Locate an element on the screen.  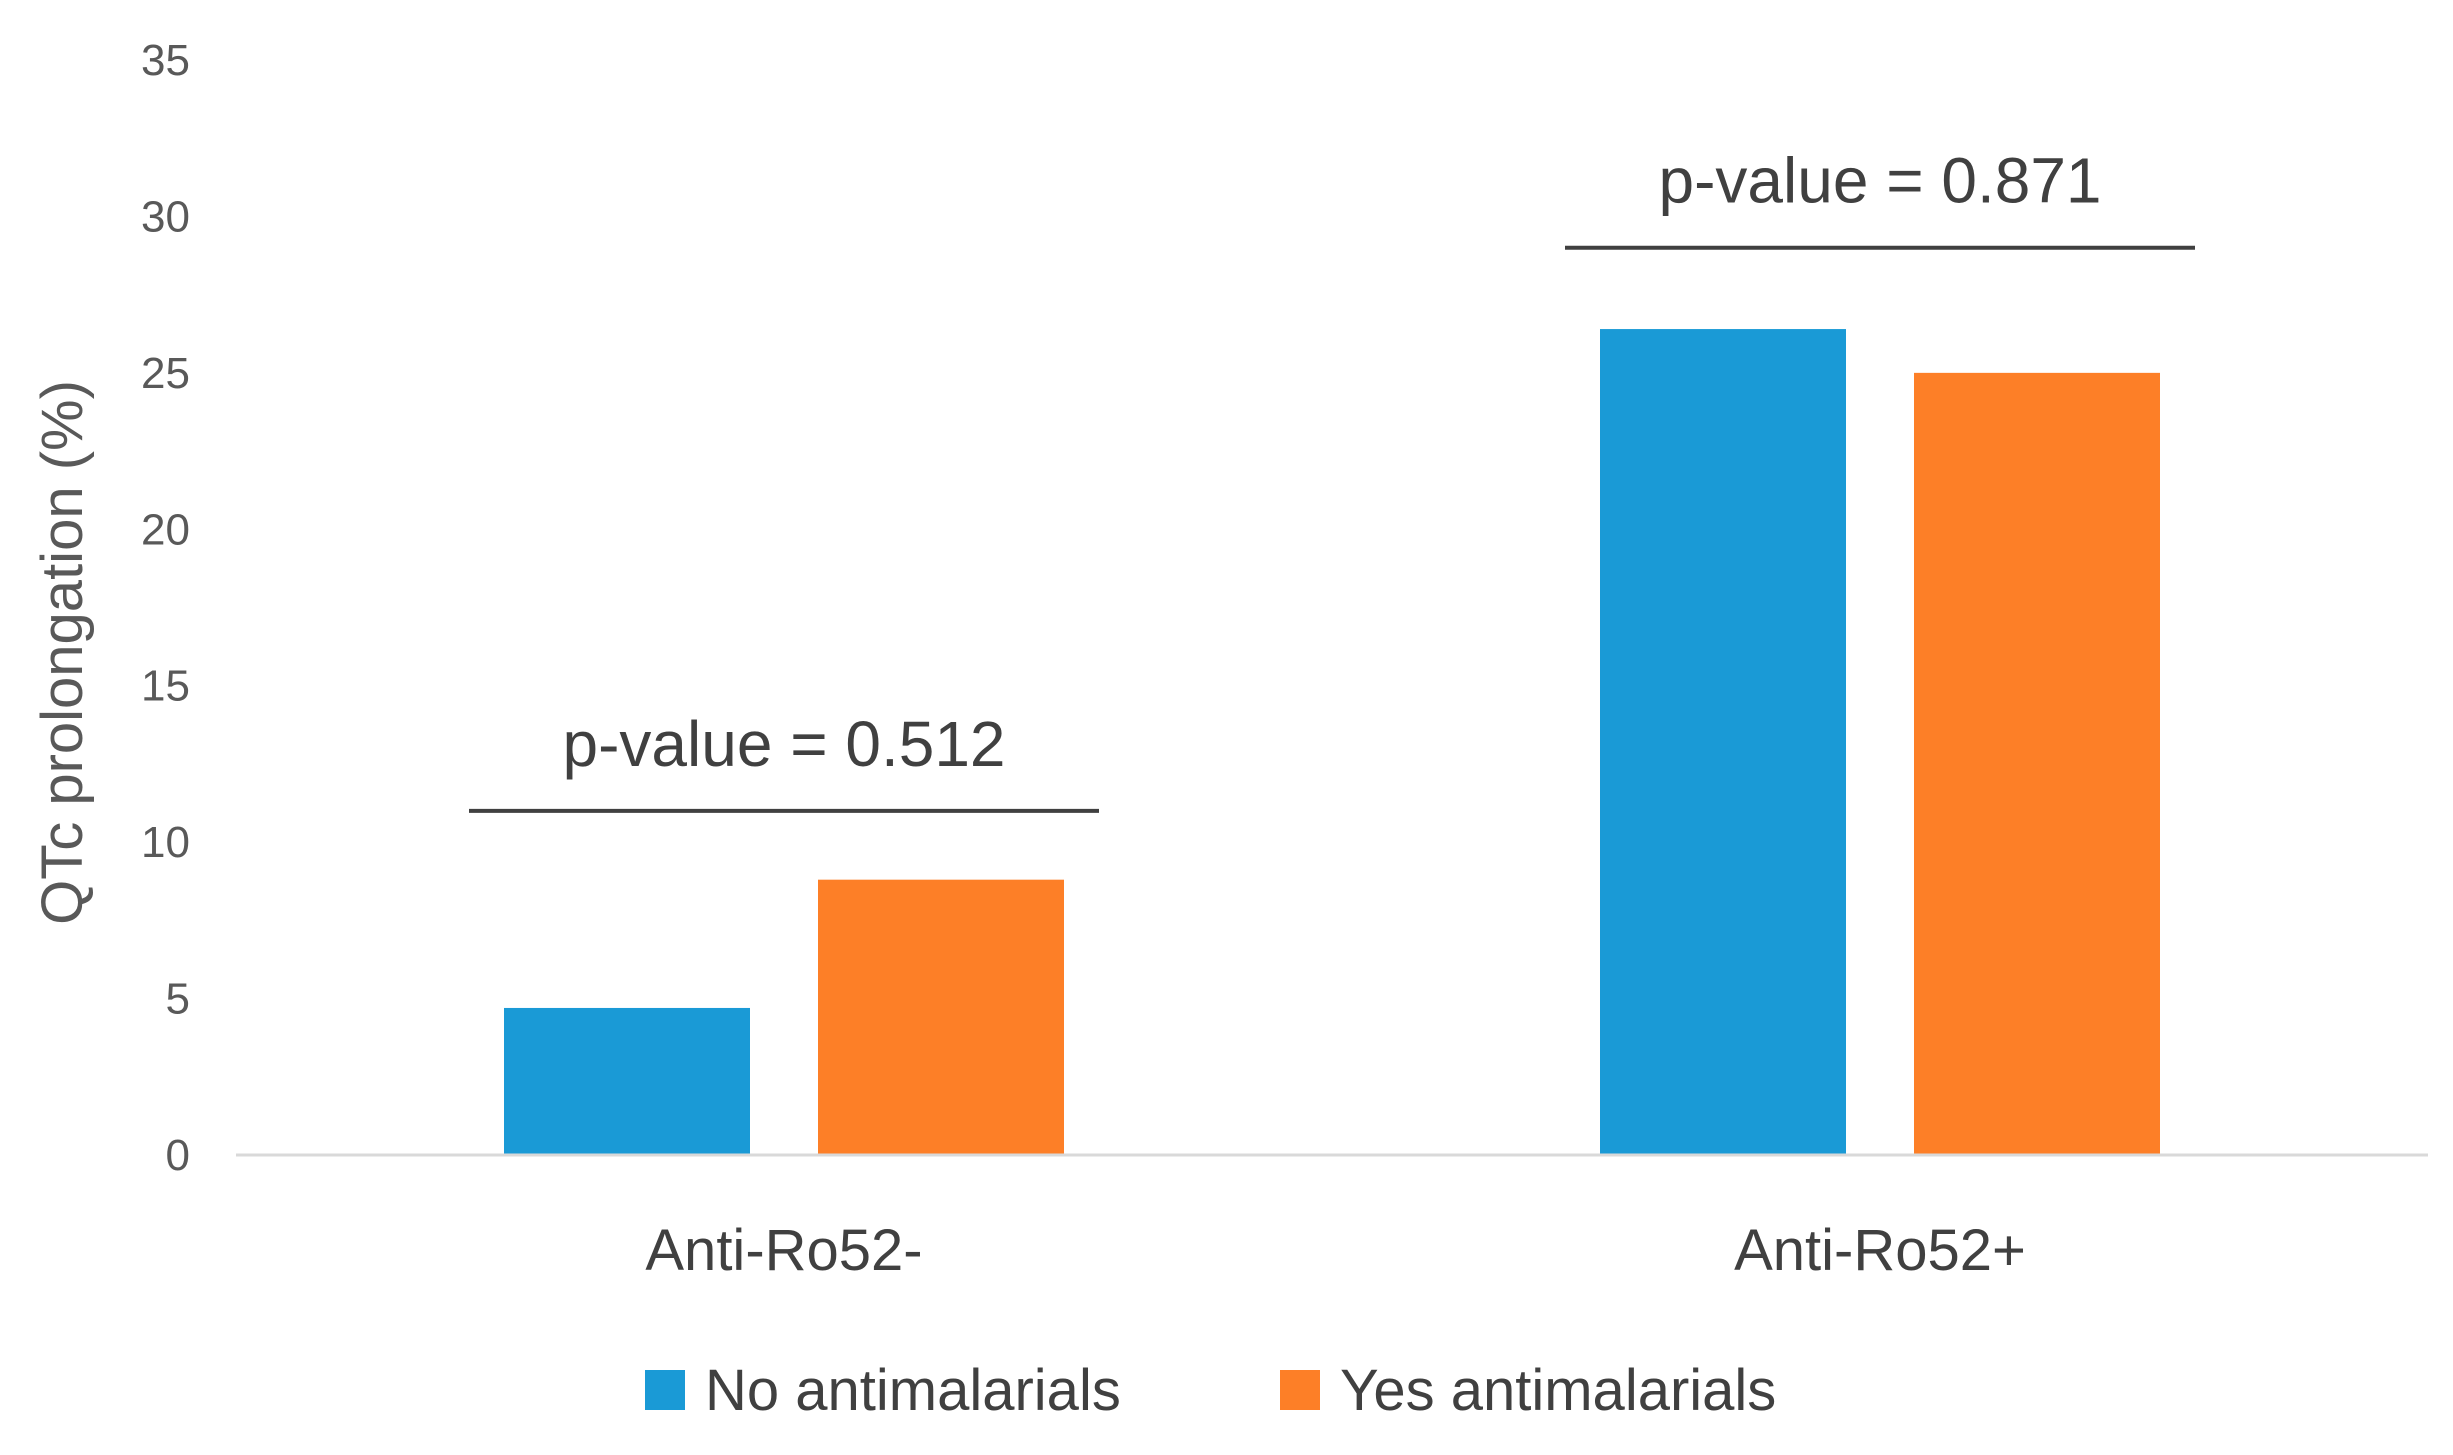
y-tick-label: 20 is located at coordinates (165, 529).